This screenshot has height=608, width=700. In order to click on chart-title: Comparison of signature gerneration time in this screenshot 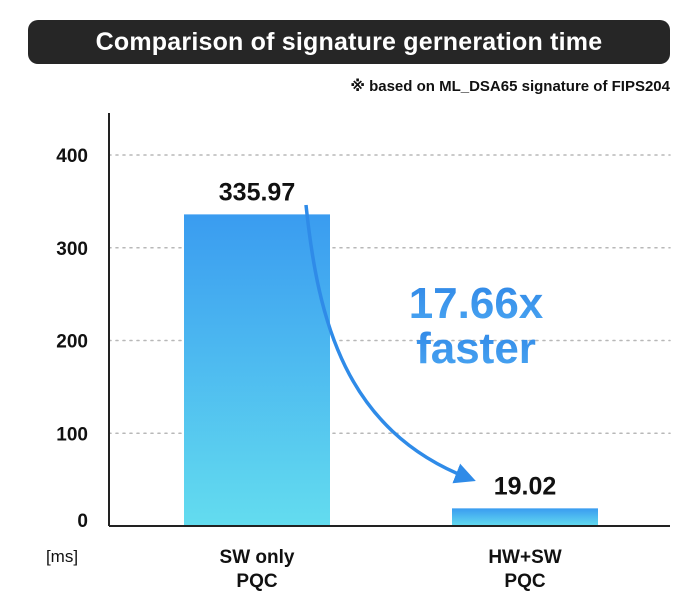, I will do `click(349, 42)`.